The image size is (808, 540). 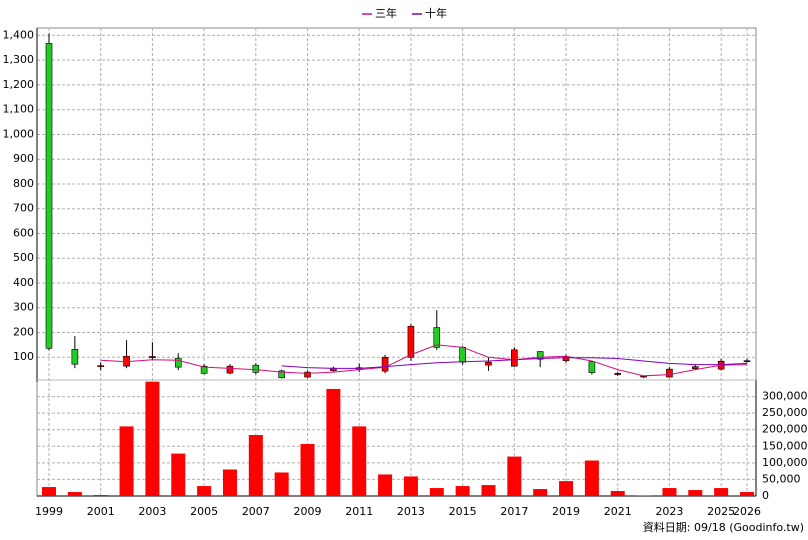 What do you see at coordinates (386, 13) in the screenshot?
I see `legend-label: 三年` at bounding box center [386, 13].